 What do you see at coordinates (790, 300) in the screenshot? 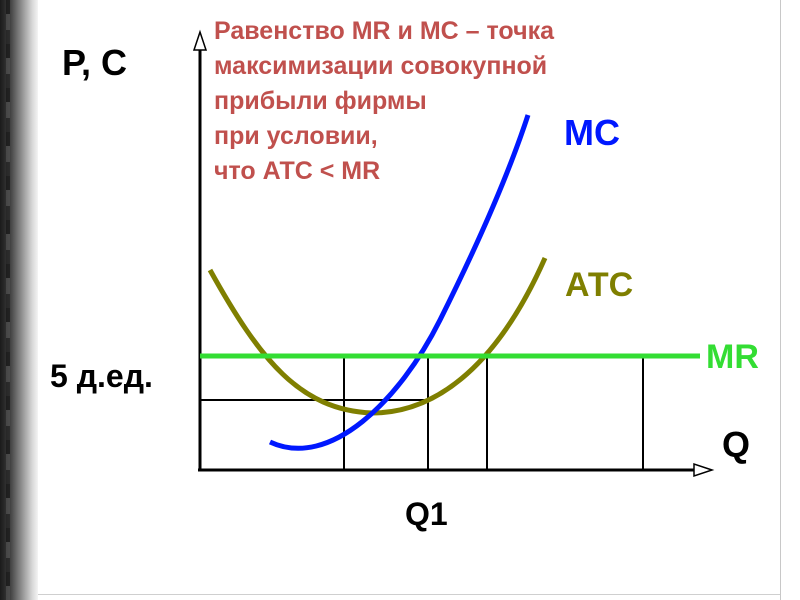
I see `slide-right-border` at bounding box center [790, 300].